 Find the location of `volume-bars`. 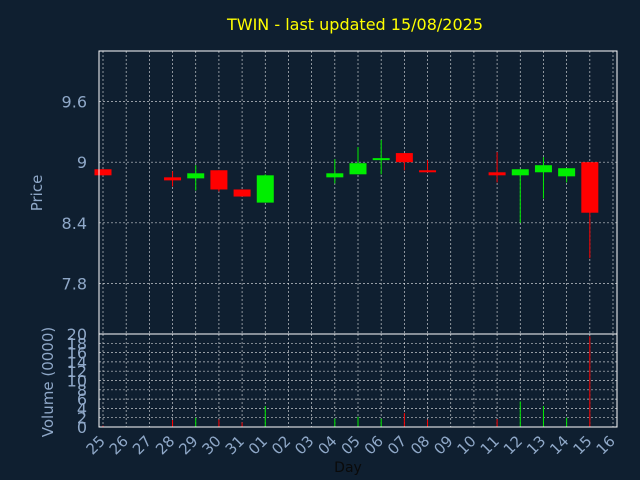

volume-bars is located at coordinates (346, 381).